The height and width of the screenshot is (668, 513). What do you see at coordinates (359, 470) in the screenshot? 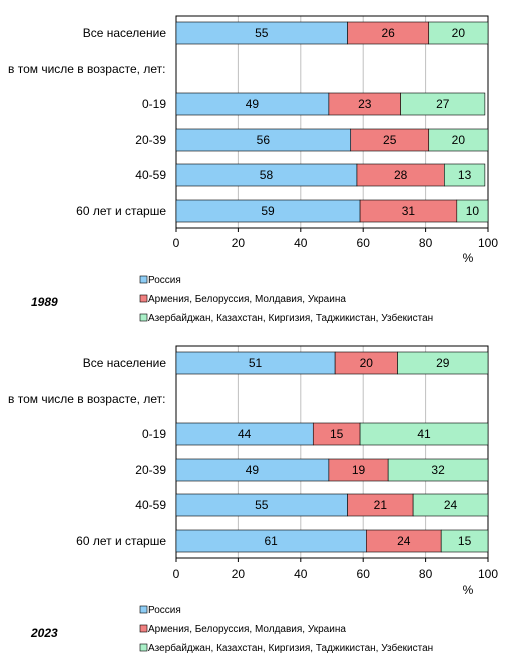
I see `data-label: 19` at bounding box center [359, 470].